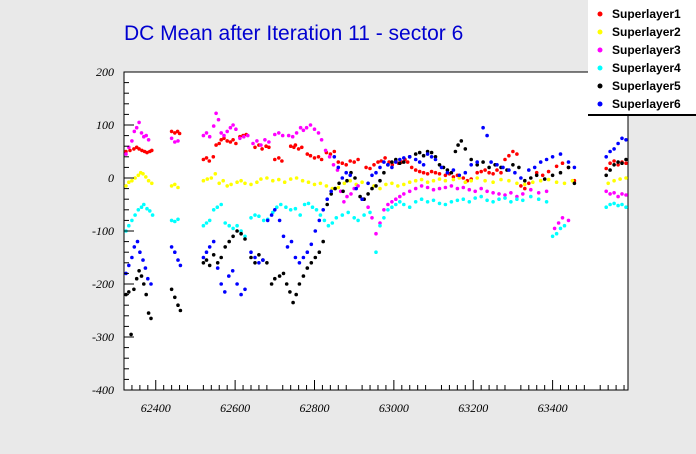  What do you see at coordinates (235, 408) in the screenshot?
I see `x-tick-label: 62600` at bounding box center [235, 408].